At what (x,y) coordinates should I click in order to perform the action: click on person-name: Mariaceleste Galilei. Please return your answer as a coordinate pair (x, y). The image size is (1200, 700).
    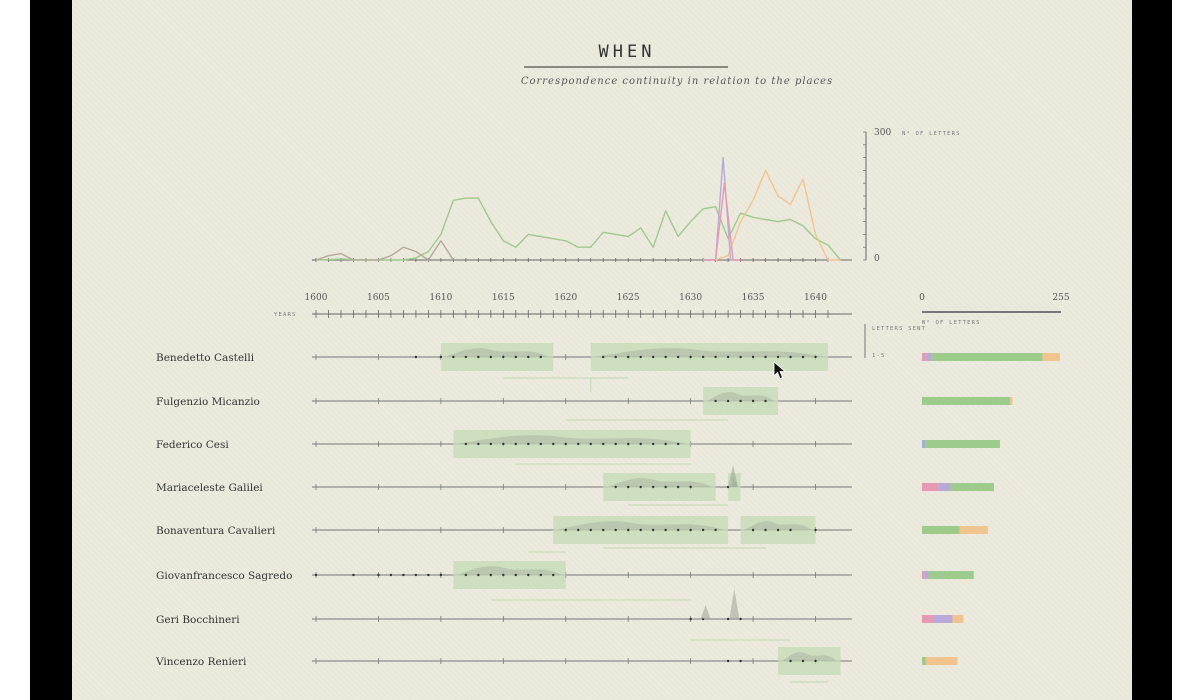
    Looking at the image, I should click on (209, 488).